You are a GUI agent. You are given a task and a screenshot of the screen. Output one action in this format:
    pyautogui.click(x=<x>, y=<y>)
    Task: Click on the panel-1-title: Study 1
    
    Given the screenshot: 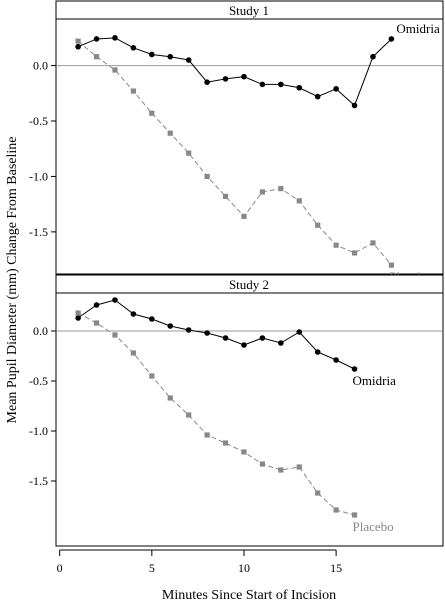 What is the action you would take?
    pyautogui.click(x=249, y=10)
    